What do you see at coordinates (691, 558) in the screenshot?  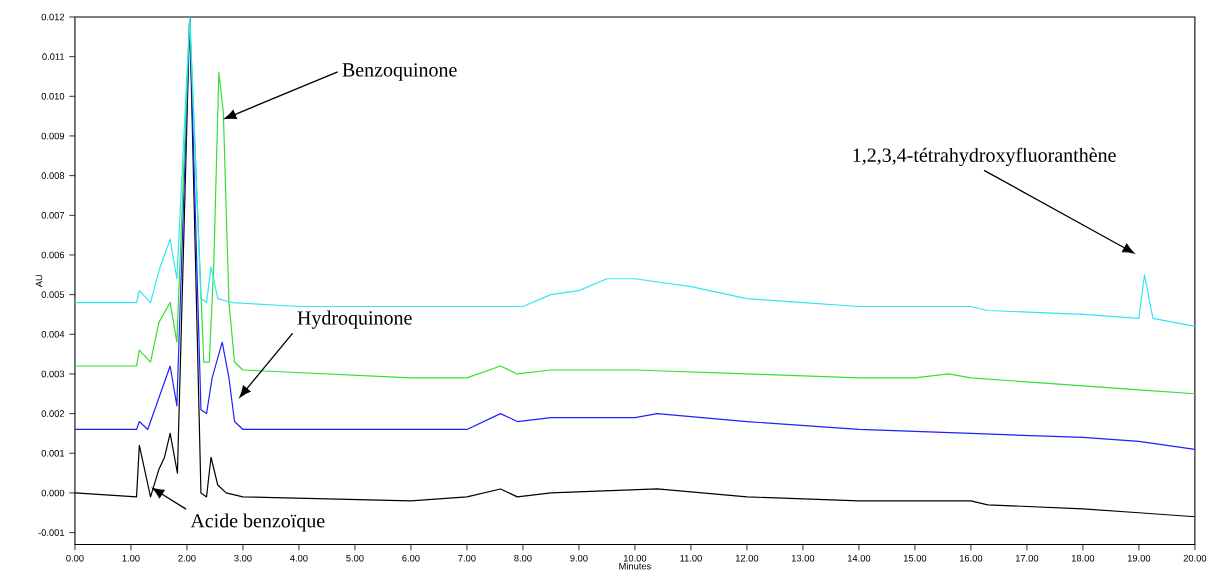 I see `x-tick-label: 11.00` at bounding box center [691, 558].